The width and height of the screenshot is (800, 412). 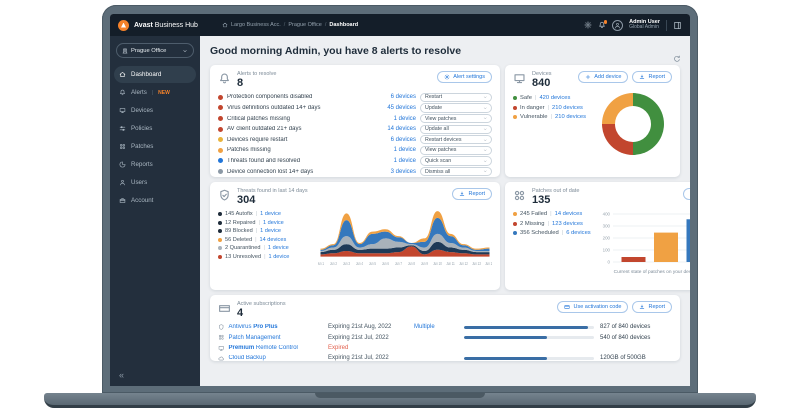 I want to click on subscriptions-report-button: Report, so click(x=652, y=307).